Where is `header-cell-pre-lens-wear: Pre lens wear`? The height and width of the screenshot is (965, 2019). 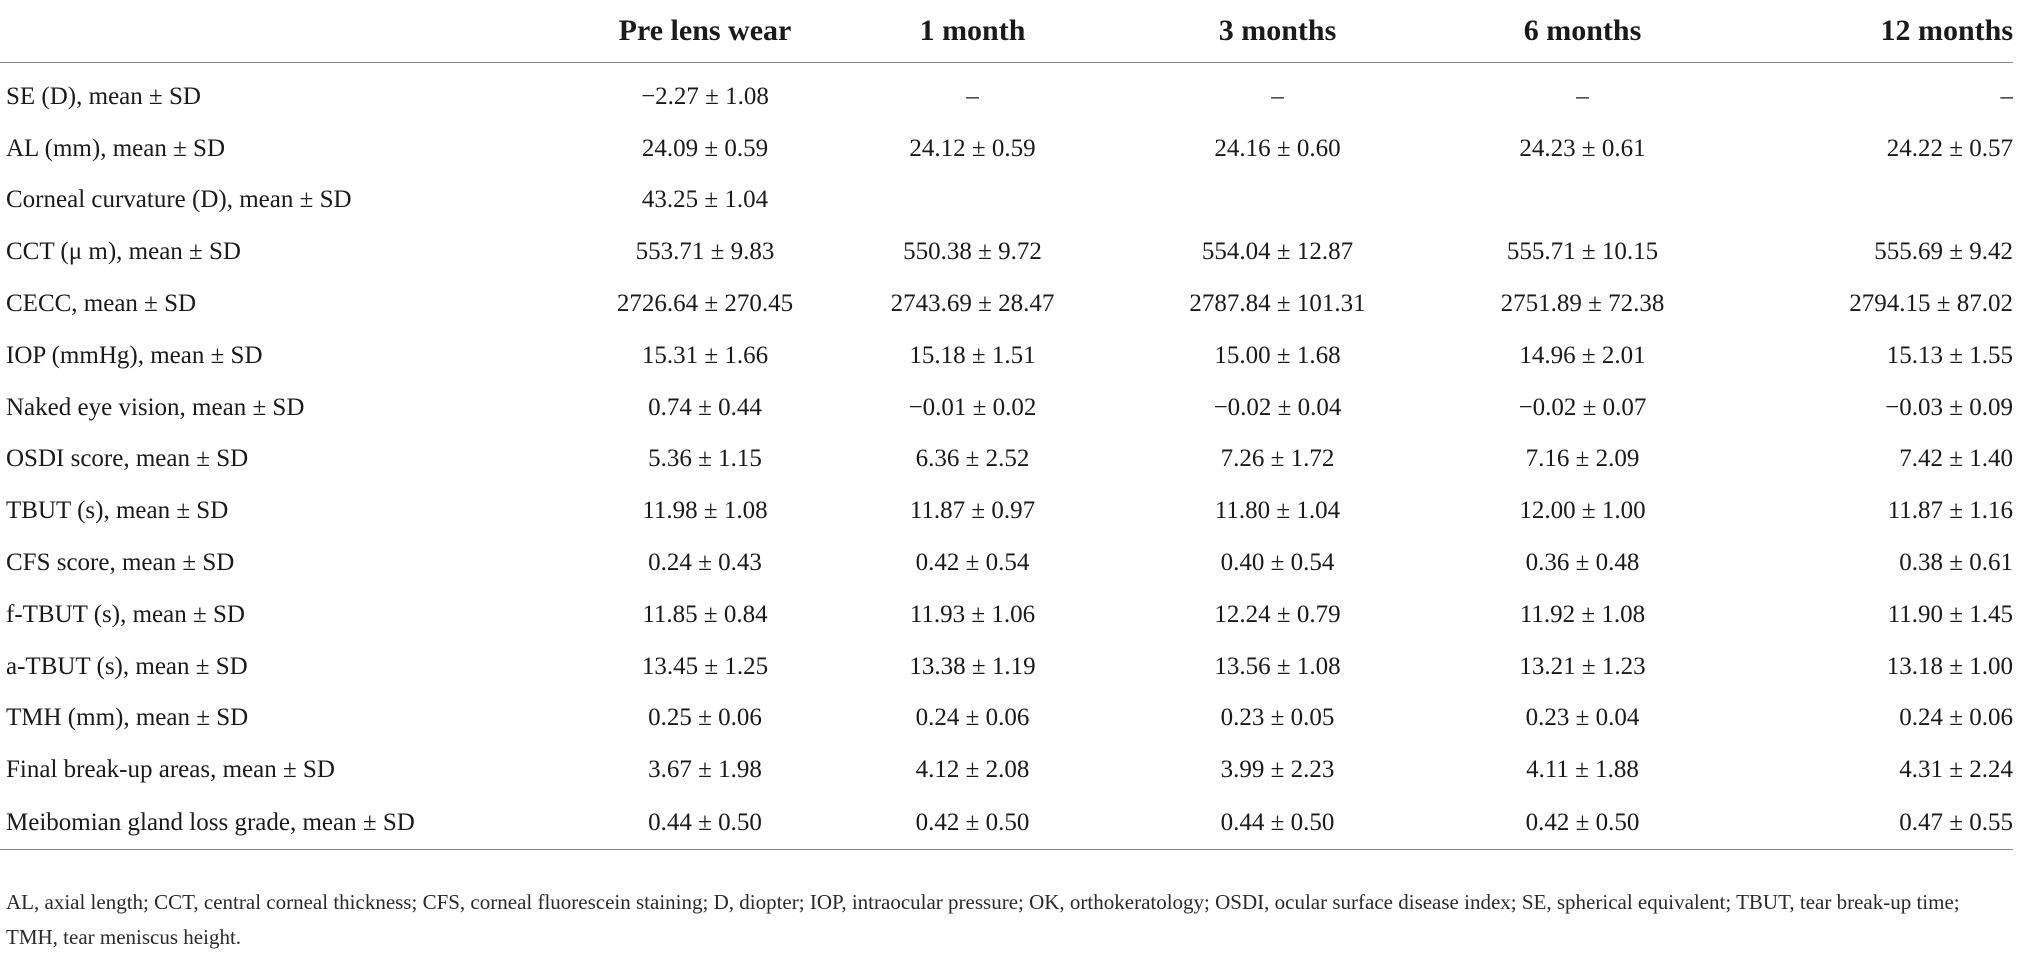 header-cell-pre-lens-wear: Pre lens wear is located at coordinates (705, 31).